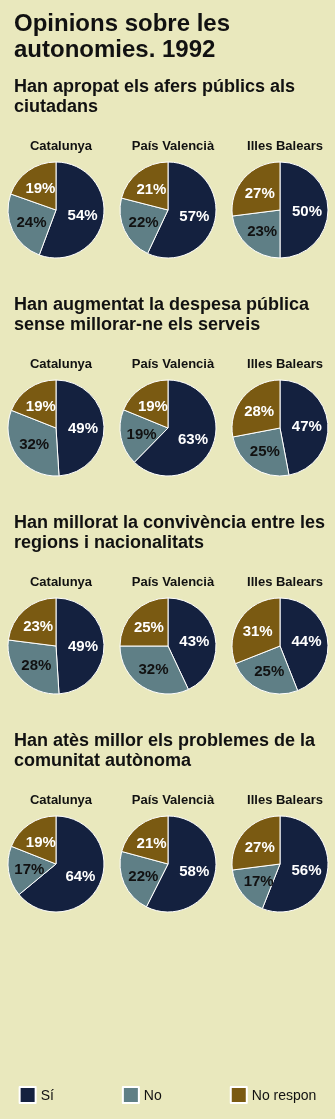 This screenshot has height=1119, width=335. Describe the element at coordinates (82, 215) in the screenshot. I see `data-label: 54%` at that location.